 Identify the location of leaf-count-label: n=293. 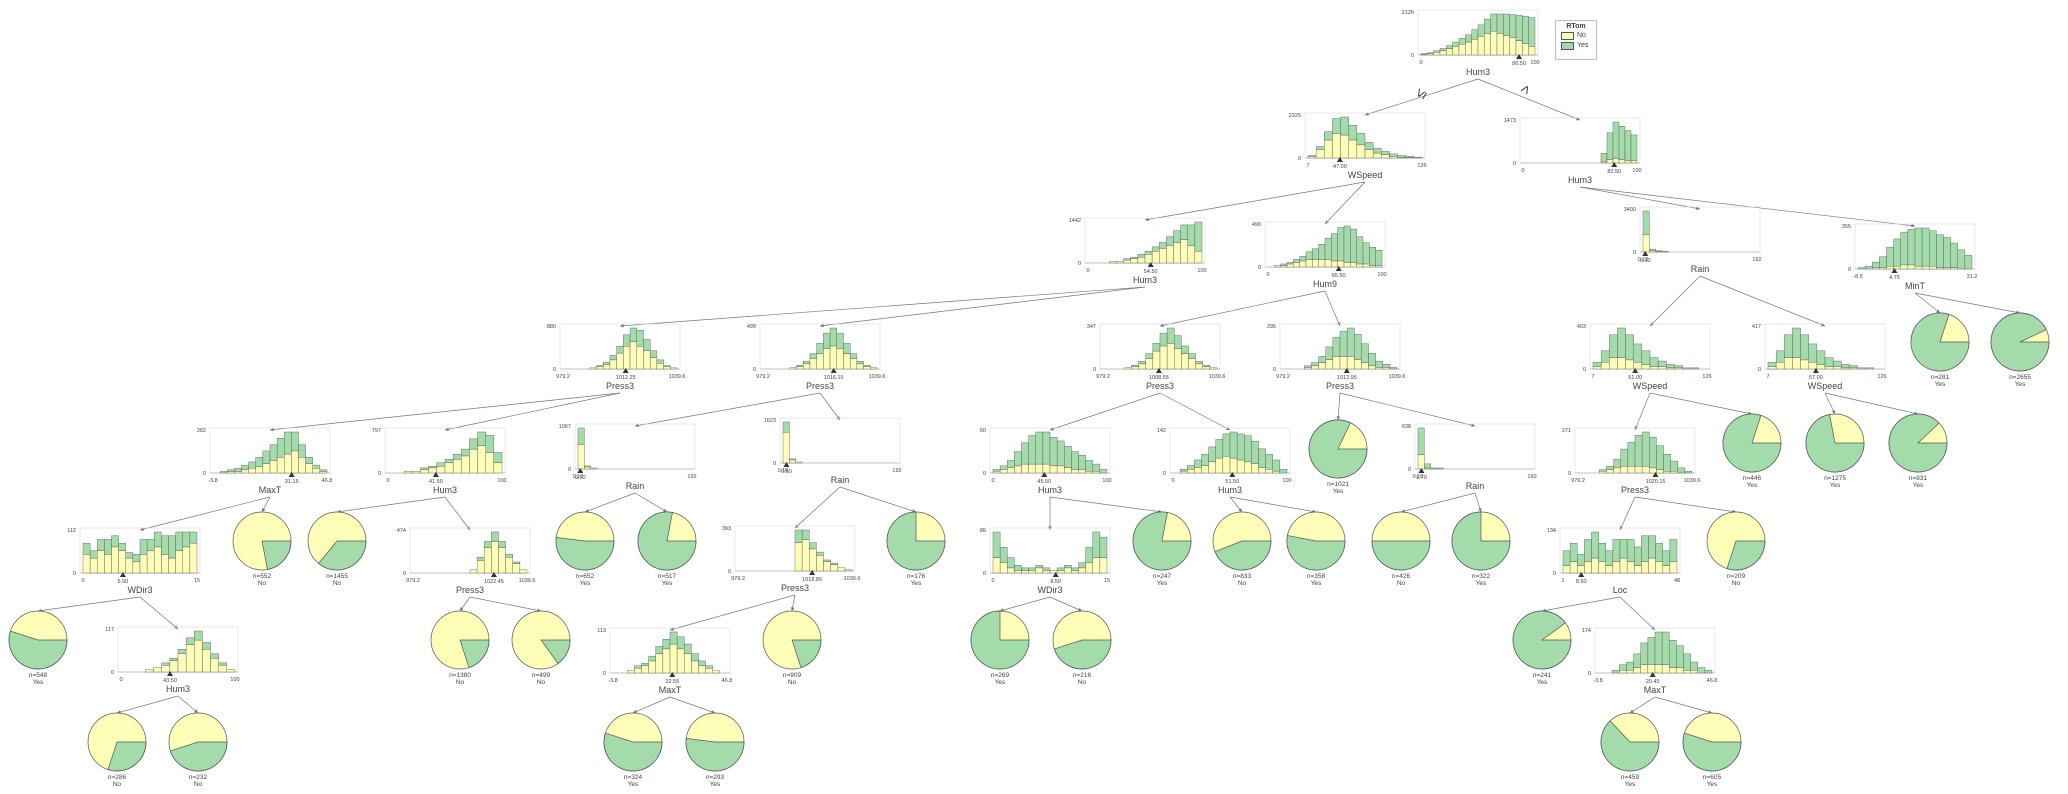
(715, 777).